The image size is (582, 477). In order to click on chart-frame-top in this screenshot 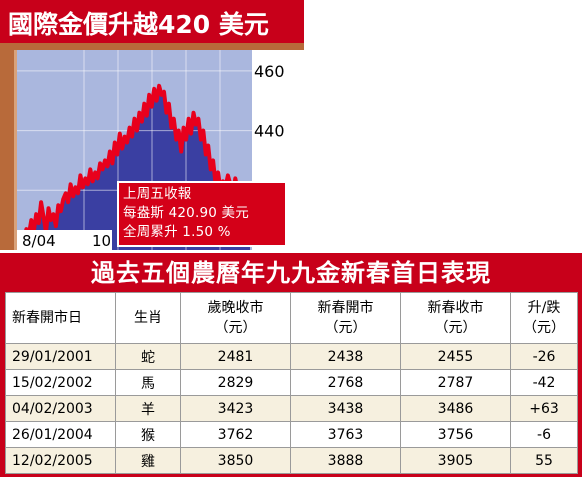, I will do `click(152, 46)`.